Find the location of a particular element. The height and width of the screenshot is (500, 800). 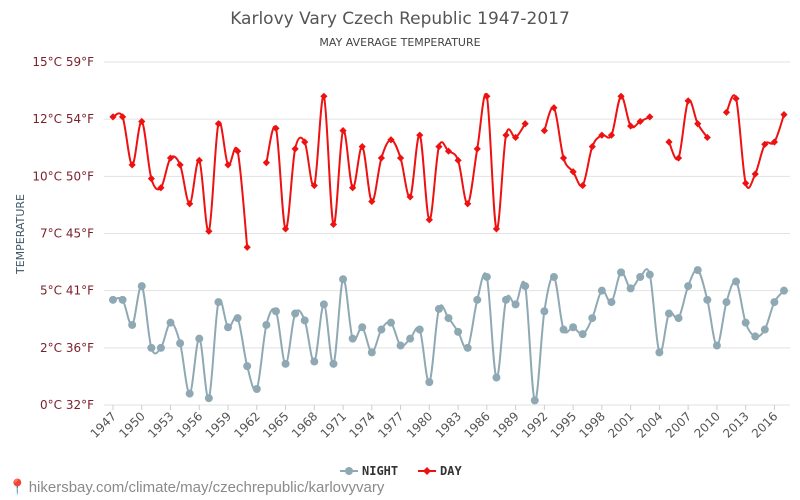

x-tick-label: 1953 is located at coordinates (160, 424).